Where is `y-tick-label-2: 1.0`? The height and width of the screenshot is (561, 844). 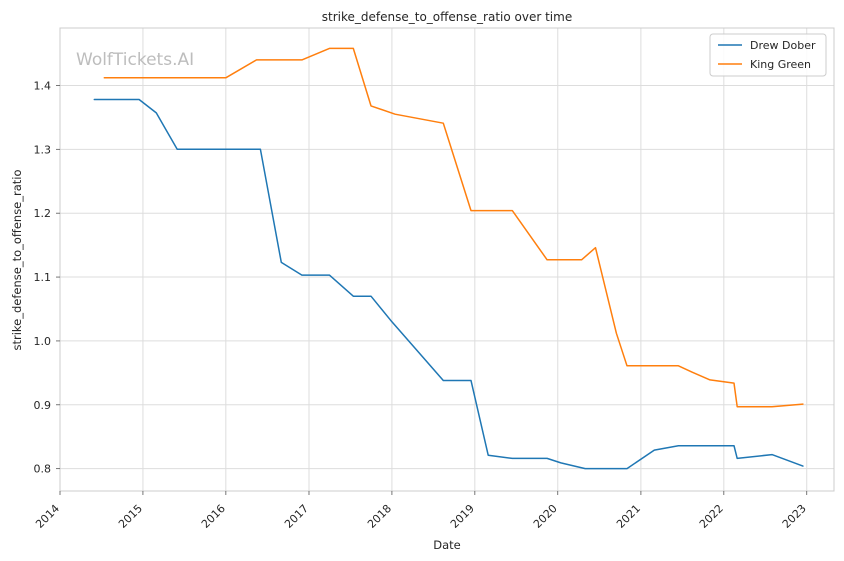
y-tick-label-2: 1.0 is located at coordinates (43, 341).